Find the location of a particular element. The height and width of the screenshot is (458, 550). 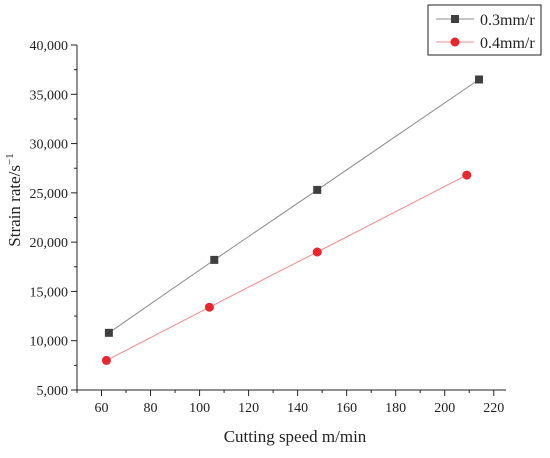

legend-box is located at coordinates (484, 30).